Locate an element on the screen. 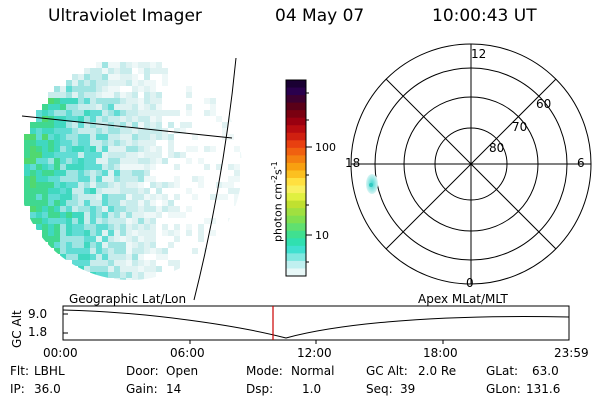 This screenshot has width=600, height=400. timeline-x-tick-2359: 23:59 is located at coordinates (571, 353).